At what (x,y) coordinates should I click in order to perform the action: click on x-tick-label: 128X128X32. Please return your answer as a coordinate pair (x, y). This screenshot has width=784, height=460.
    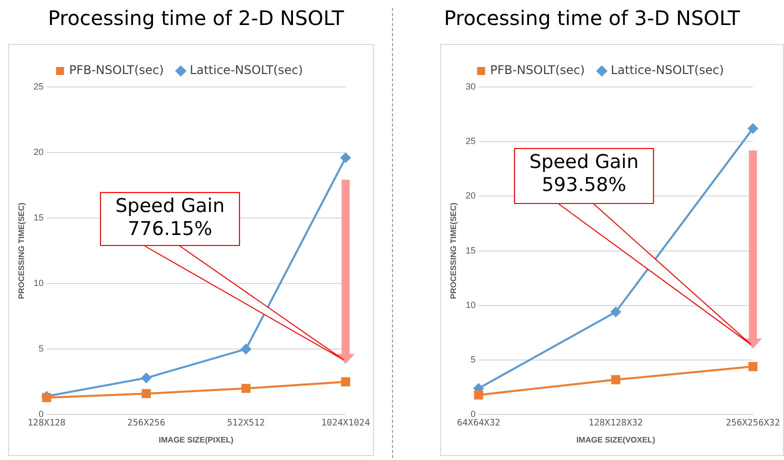
    Looking at the image, I should click on (615, 423).